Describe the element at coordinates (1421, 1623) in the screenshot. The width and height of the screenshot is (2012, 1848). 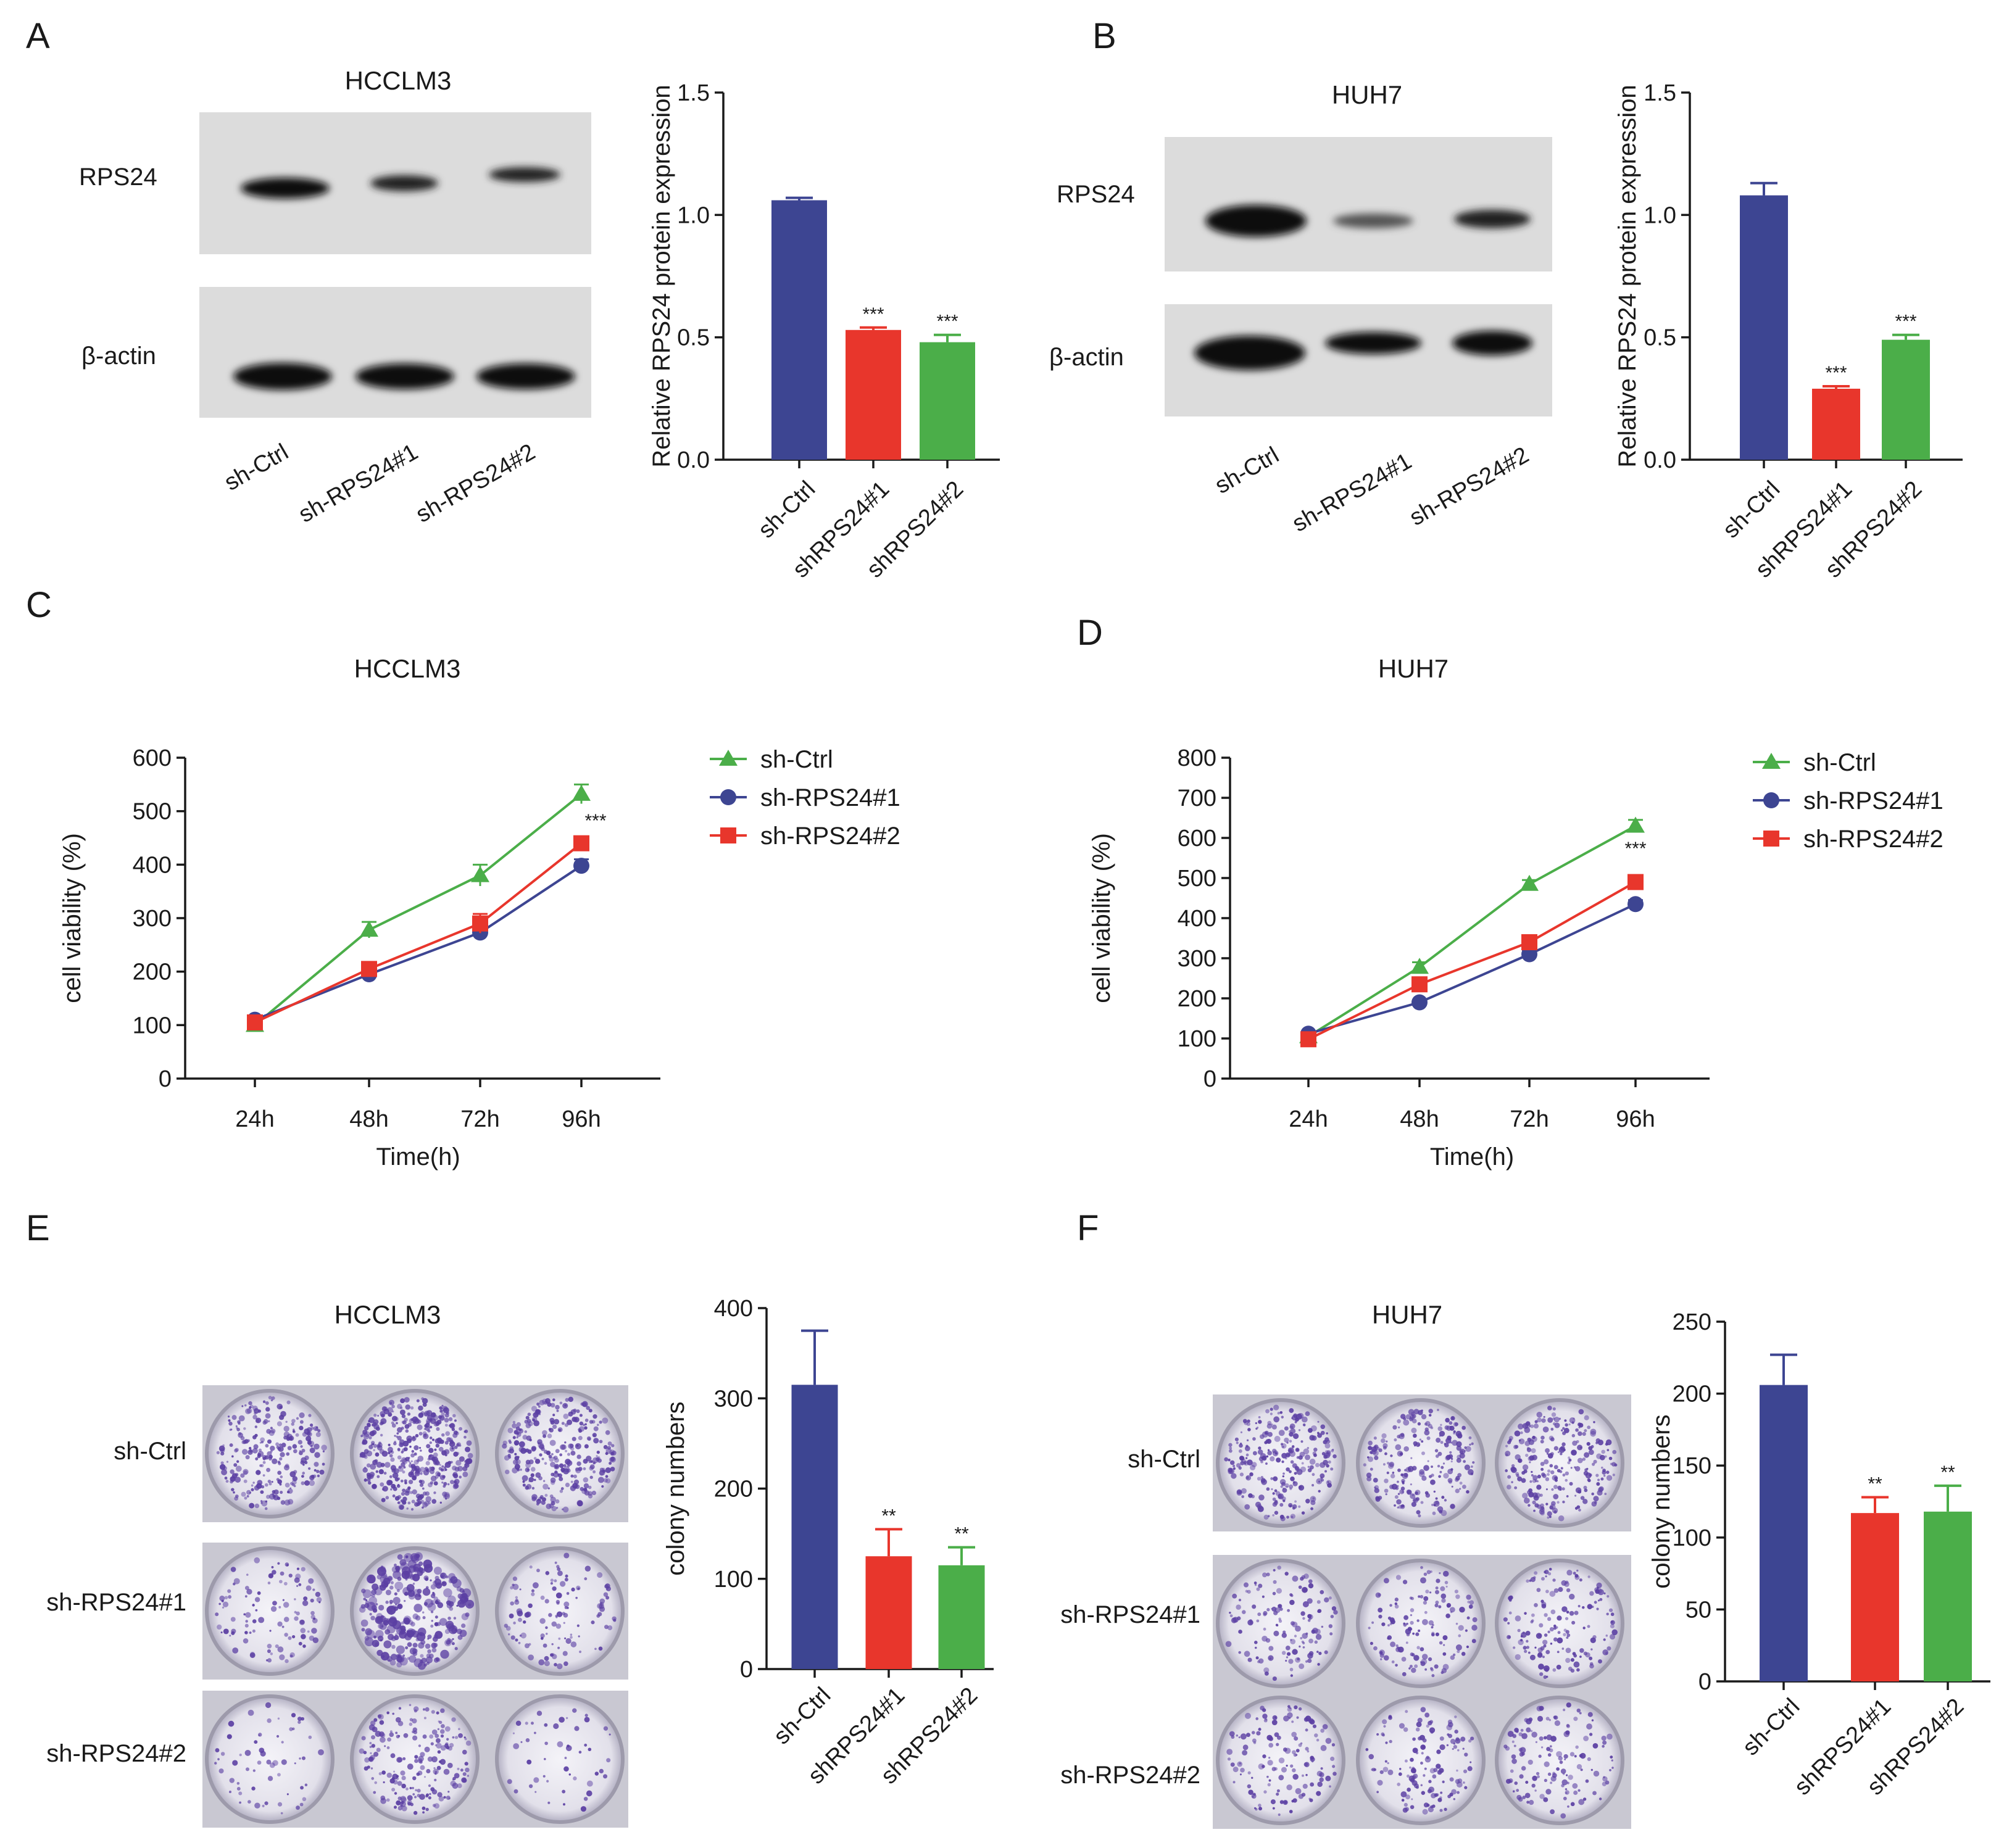
I see `well` at that location.